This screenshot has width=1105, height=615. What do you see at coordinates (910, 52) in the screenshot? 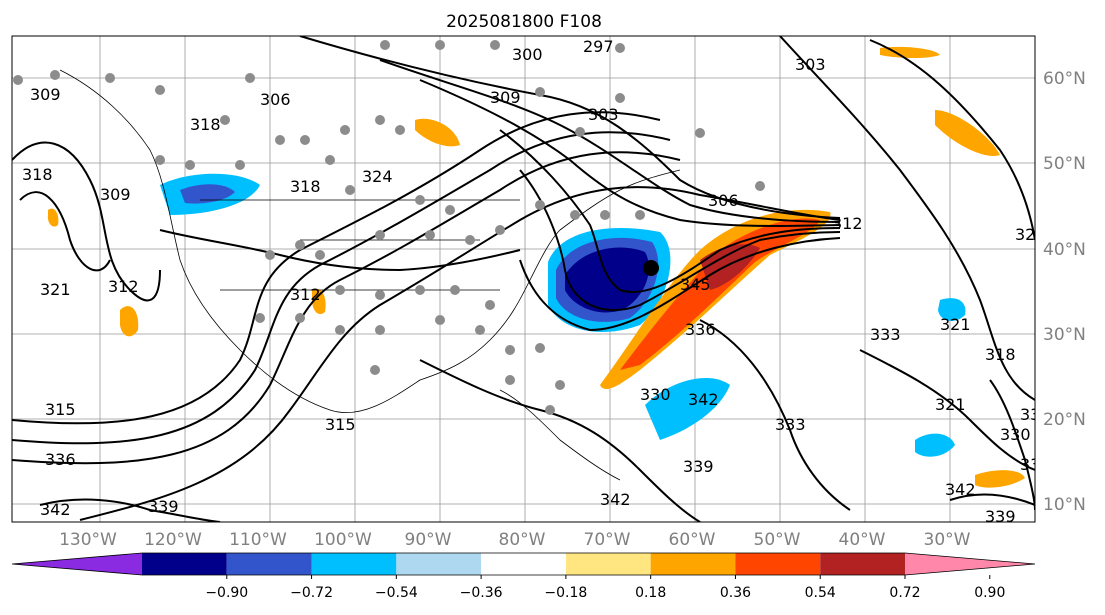
I see `shade-pos-greenland` at bounding box center [910, 52].